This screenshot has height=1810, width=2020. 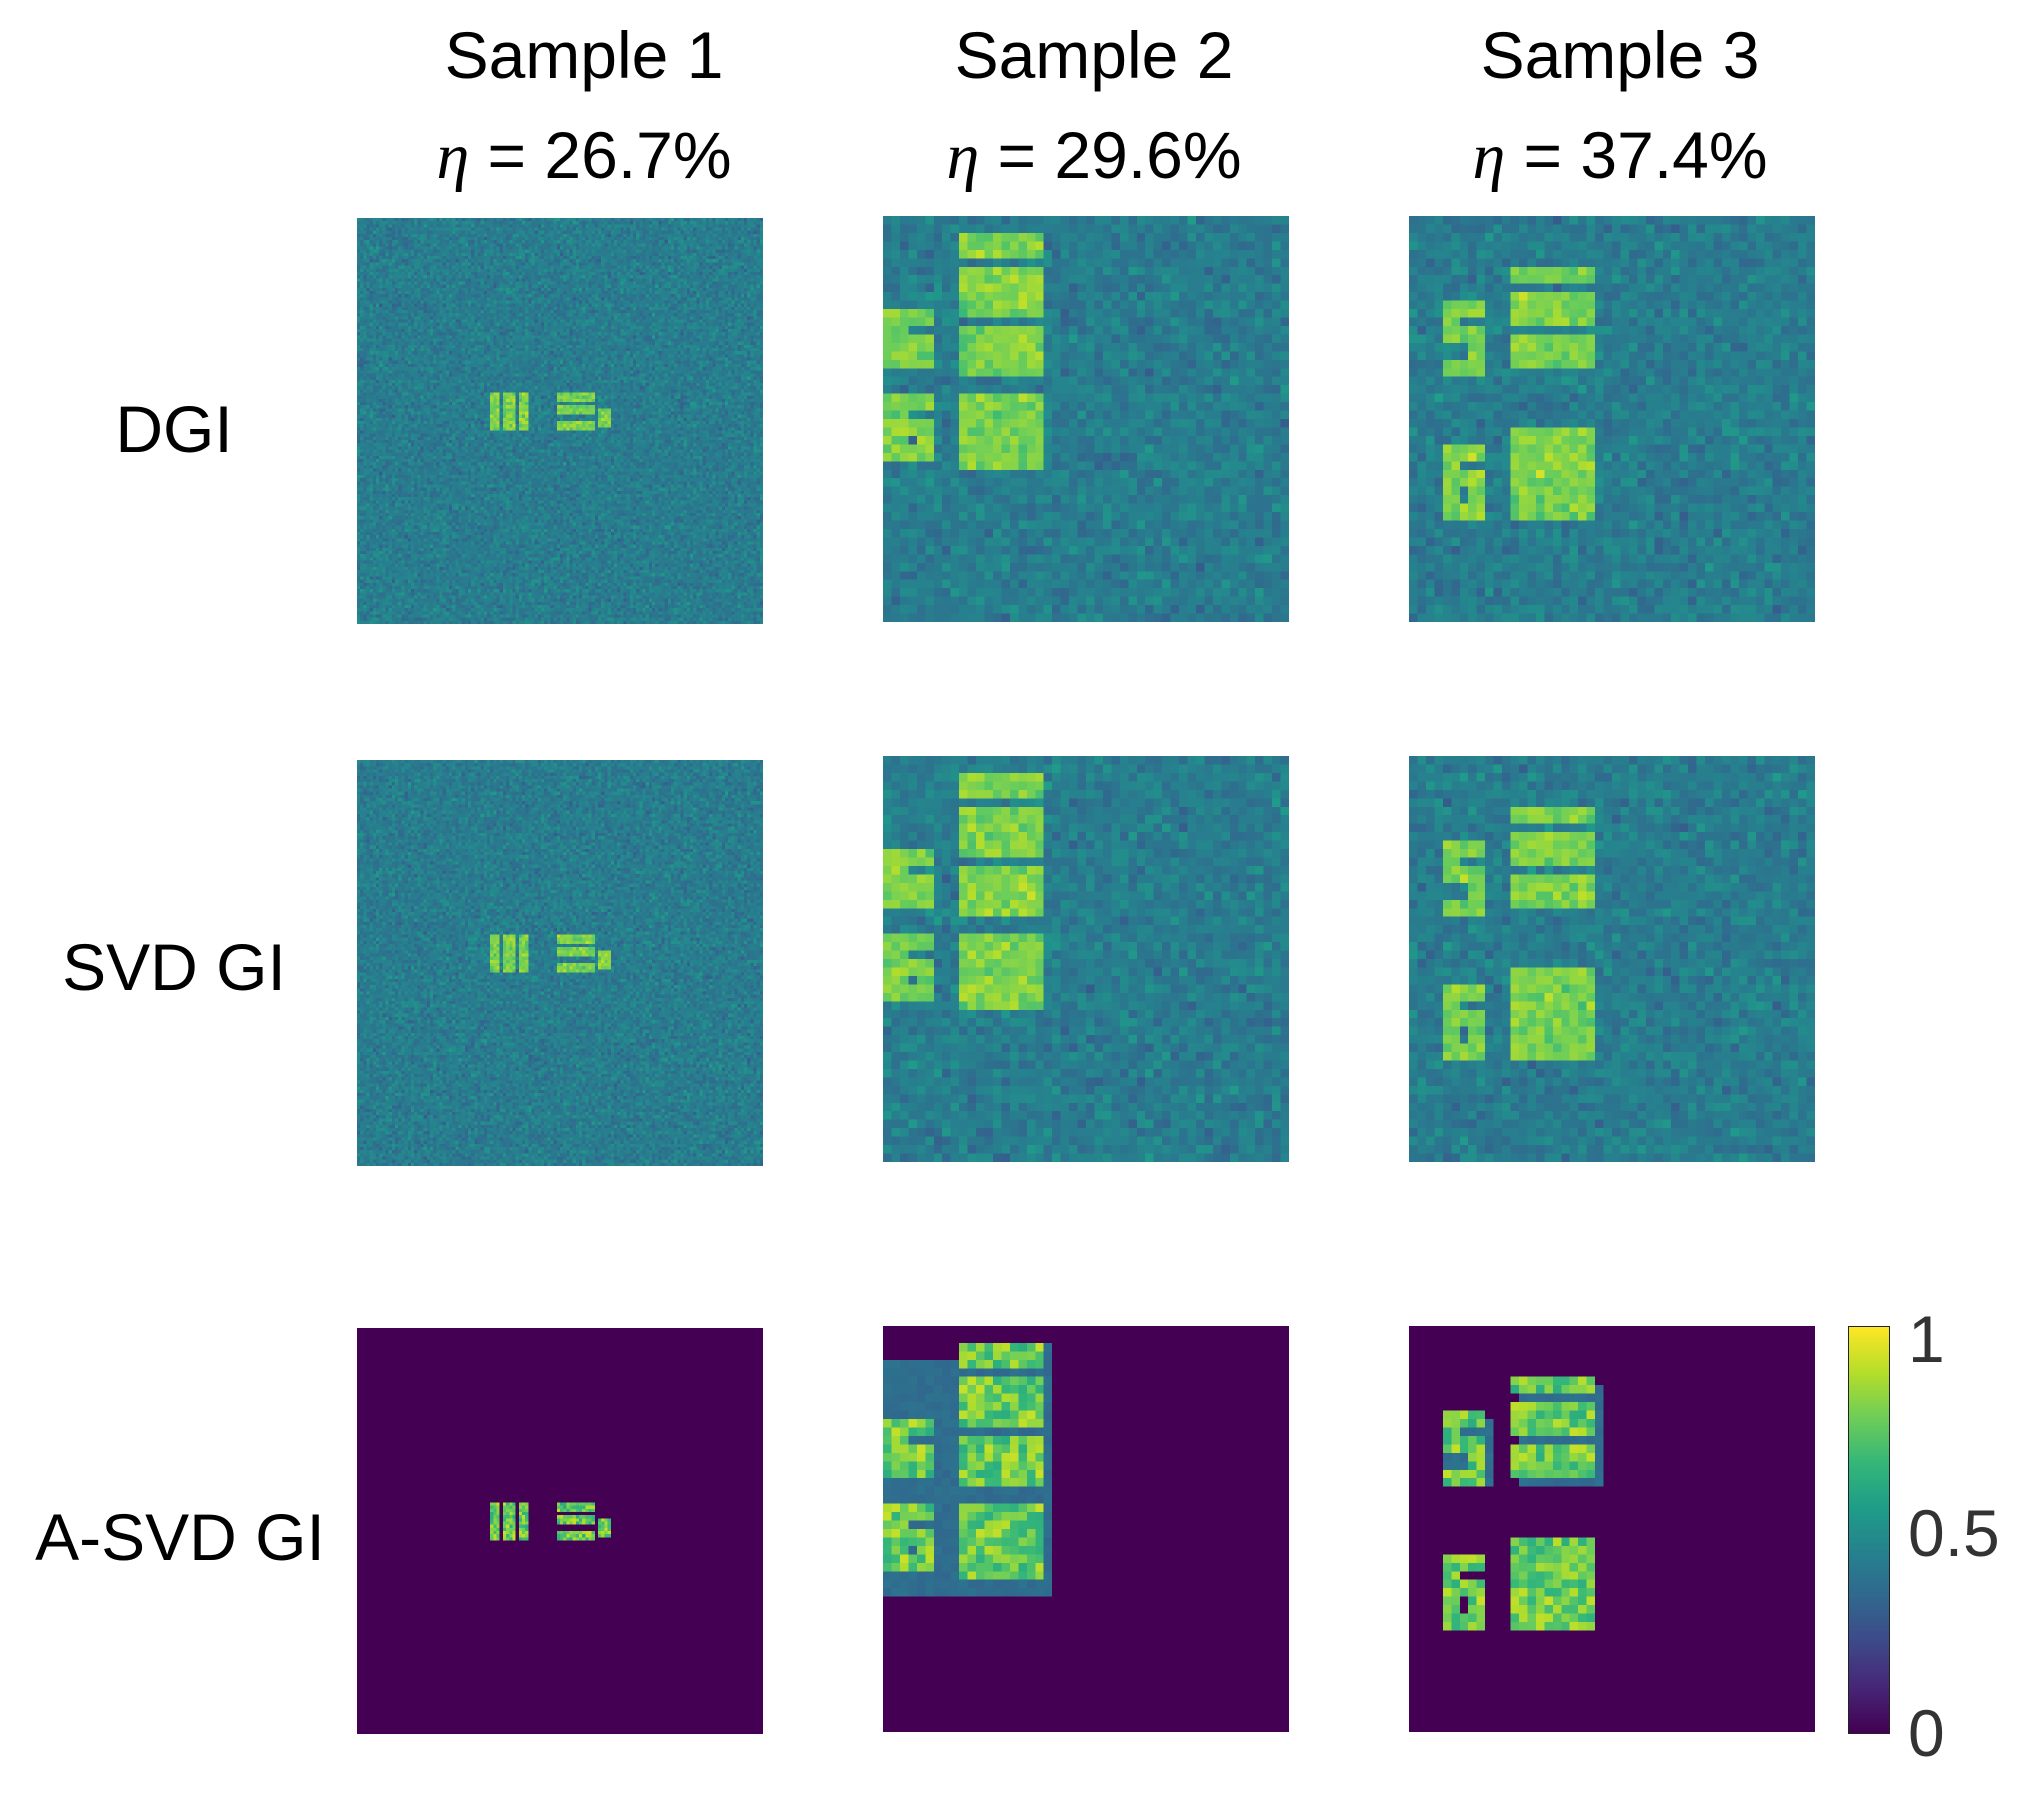 What do you see at coordinates (1094, 106) in the screenshot?
I see `column-header-sample-2: Sample 2 η = 29.6%` at bounding box center [1094, 106].